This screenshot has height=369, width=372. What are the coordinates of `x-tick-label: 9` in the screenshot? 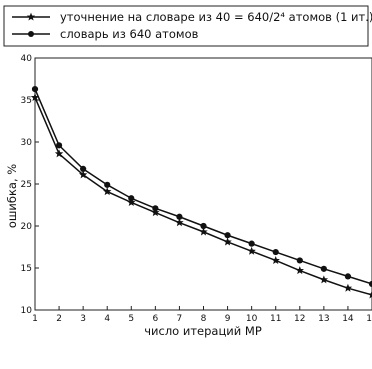 It's located at (228, 319).